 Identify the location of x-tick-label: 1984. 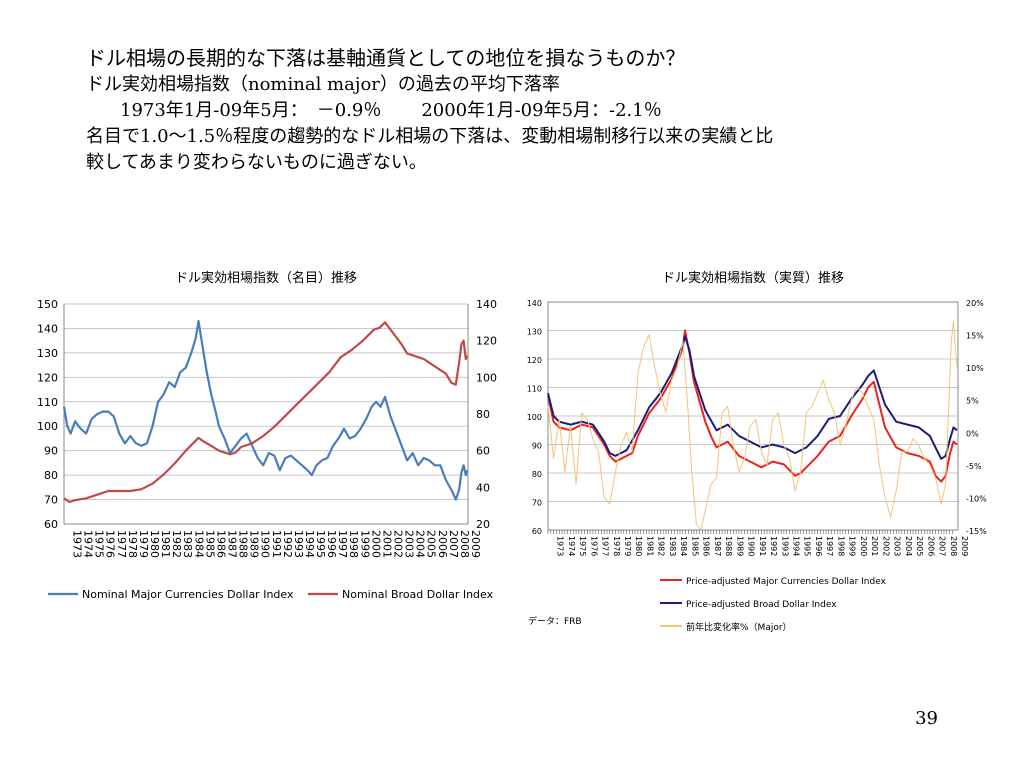
(198, 544).